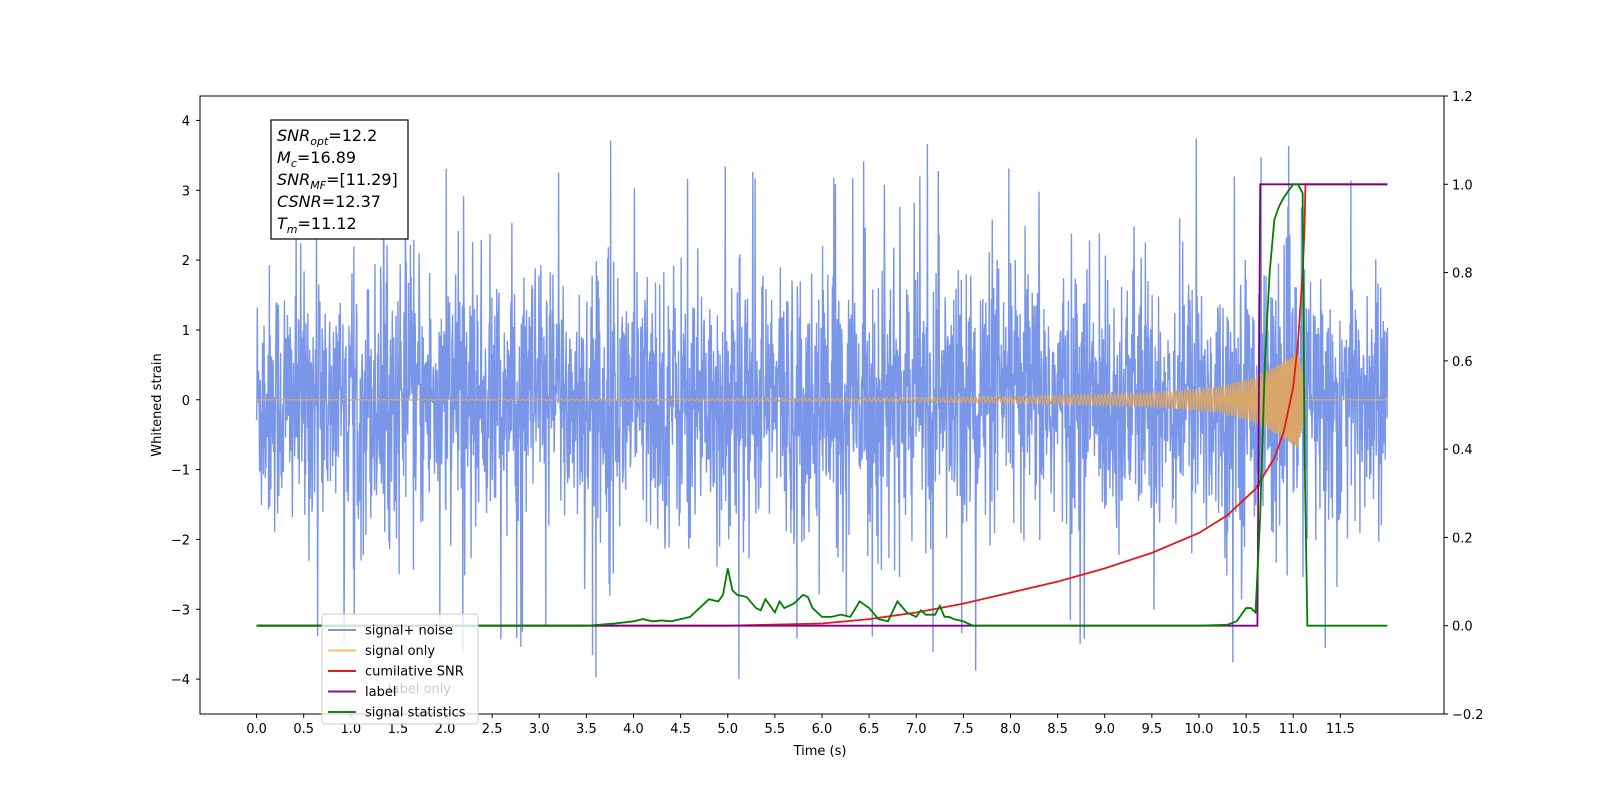 This screenshot has width=1600, height=800. I want to click on legend-label: cumilative SNR, so click(414, 672).